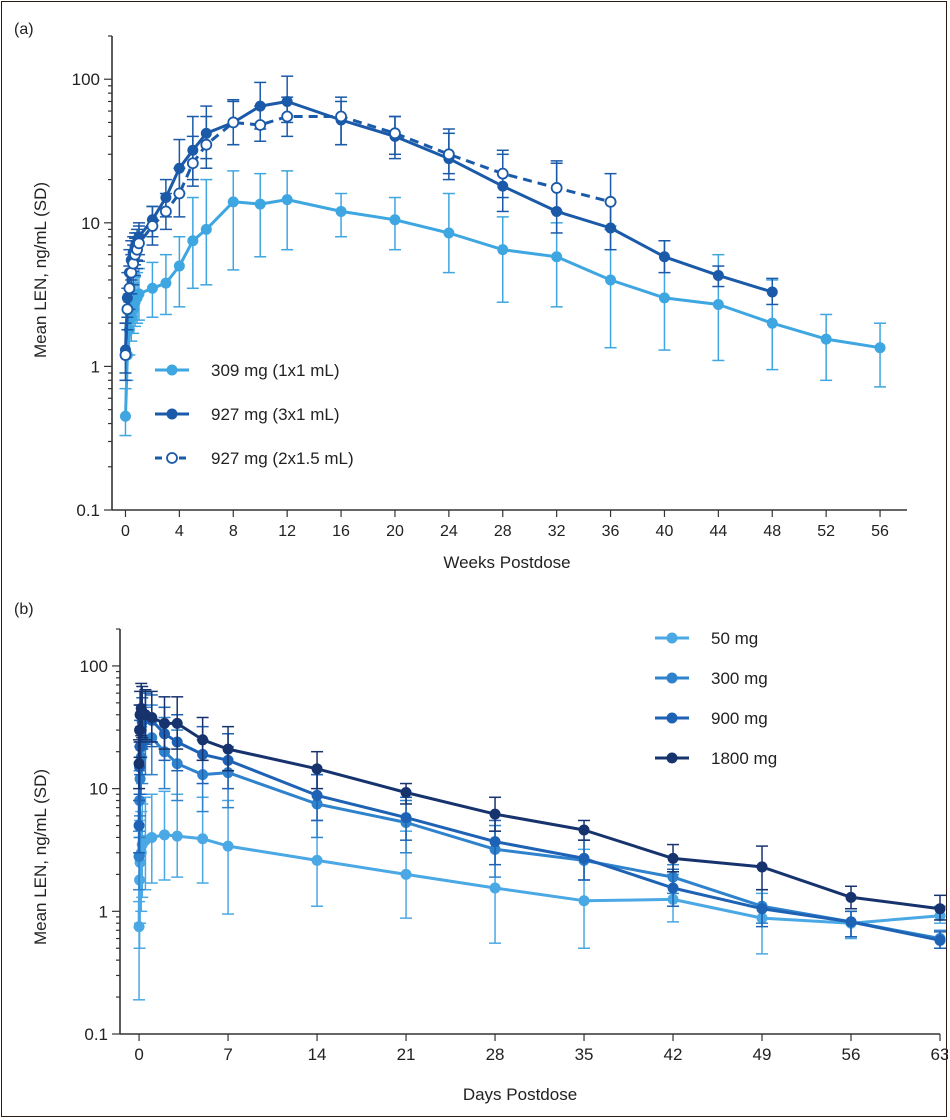 Image resolution: width=950 pixels, height=1120 pixels. What do you see at coordinates (851, 1054) in the screenshot?
I see `panel-b-x-tick-label: 56` at bounding box center [851, 1054].